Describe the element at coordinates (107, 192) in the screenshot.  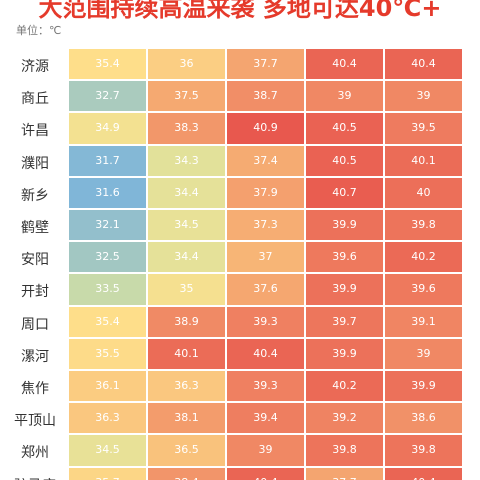
I see `table-cell: 31.6` at that location.